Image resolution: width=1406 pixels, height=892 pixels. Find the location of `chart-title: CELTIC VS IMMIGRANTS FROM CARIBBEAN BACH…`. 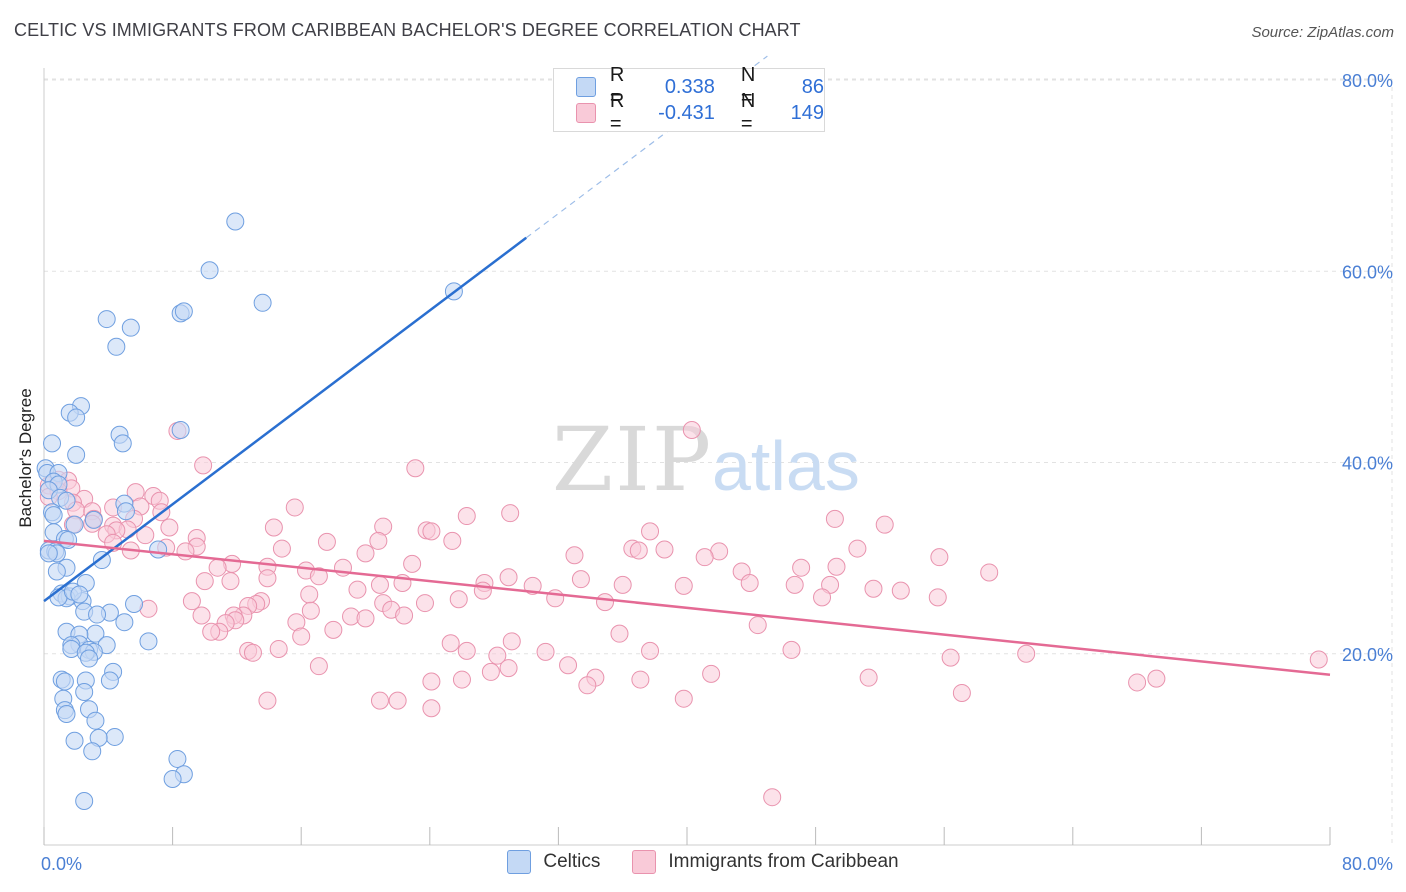

chart-title: CELTIC VS IMMIGRANTS FROM CARIBBEAN BACH… is located at coordinates (407, 30).